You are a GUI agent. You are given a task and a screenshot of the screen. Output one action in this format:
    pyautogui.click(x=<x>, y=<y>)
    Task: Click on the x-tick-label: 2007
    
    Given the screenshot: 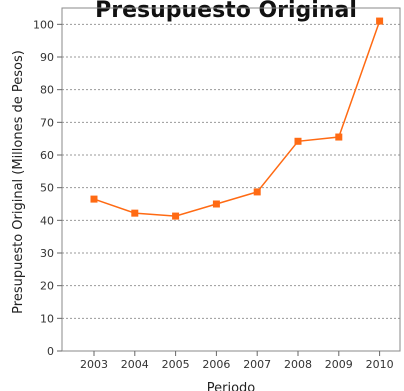 What is the action you would take?
    pyautogui.click(x=257, y=364)
    